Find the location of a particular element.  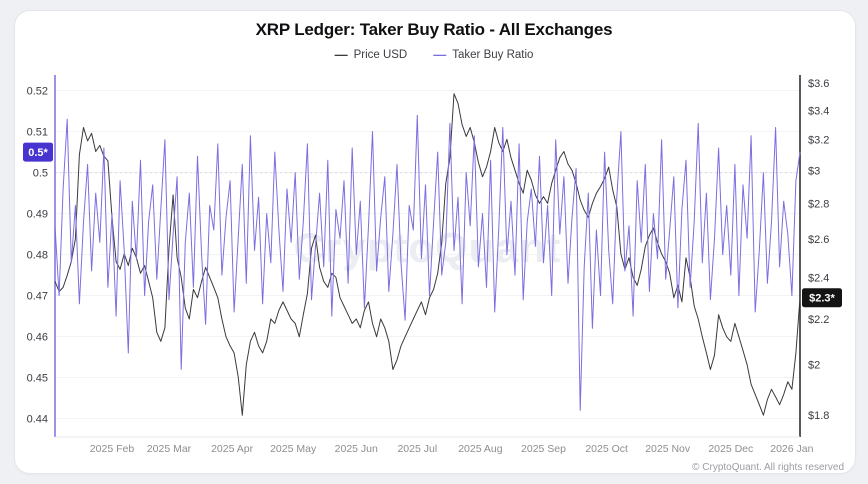

legend-label-price-usd: Price USD is located at coordinates (380, 54).